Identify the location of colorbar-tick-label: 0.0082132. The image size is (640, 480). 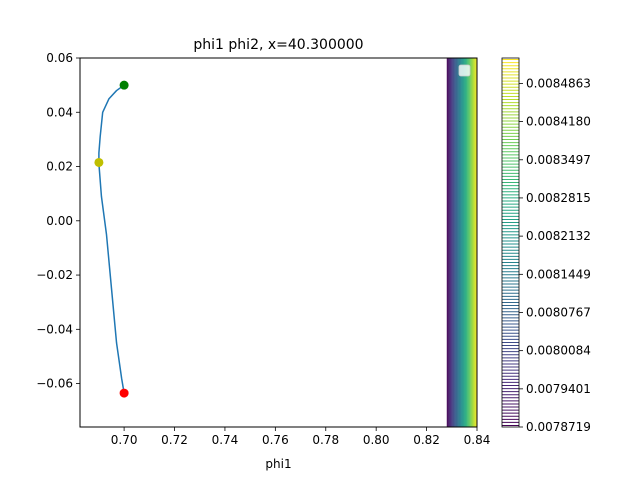
(558, 236).